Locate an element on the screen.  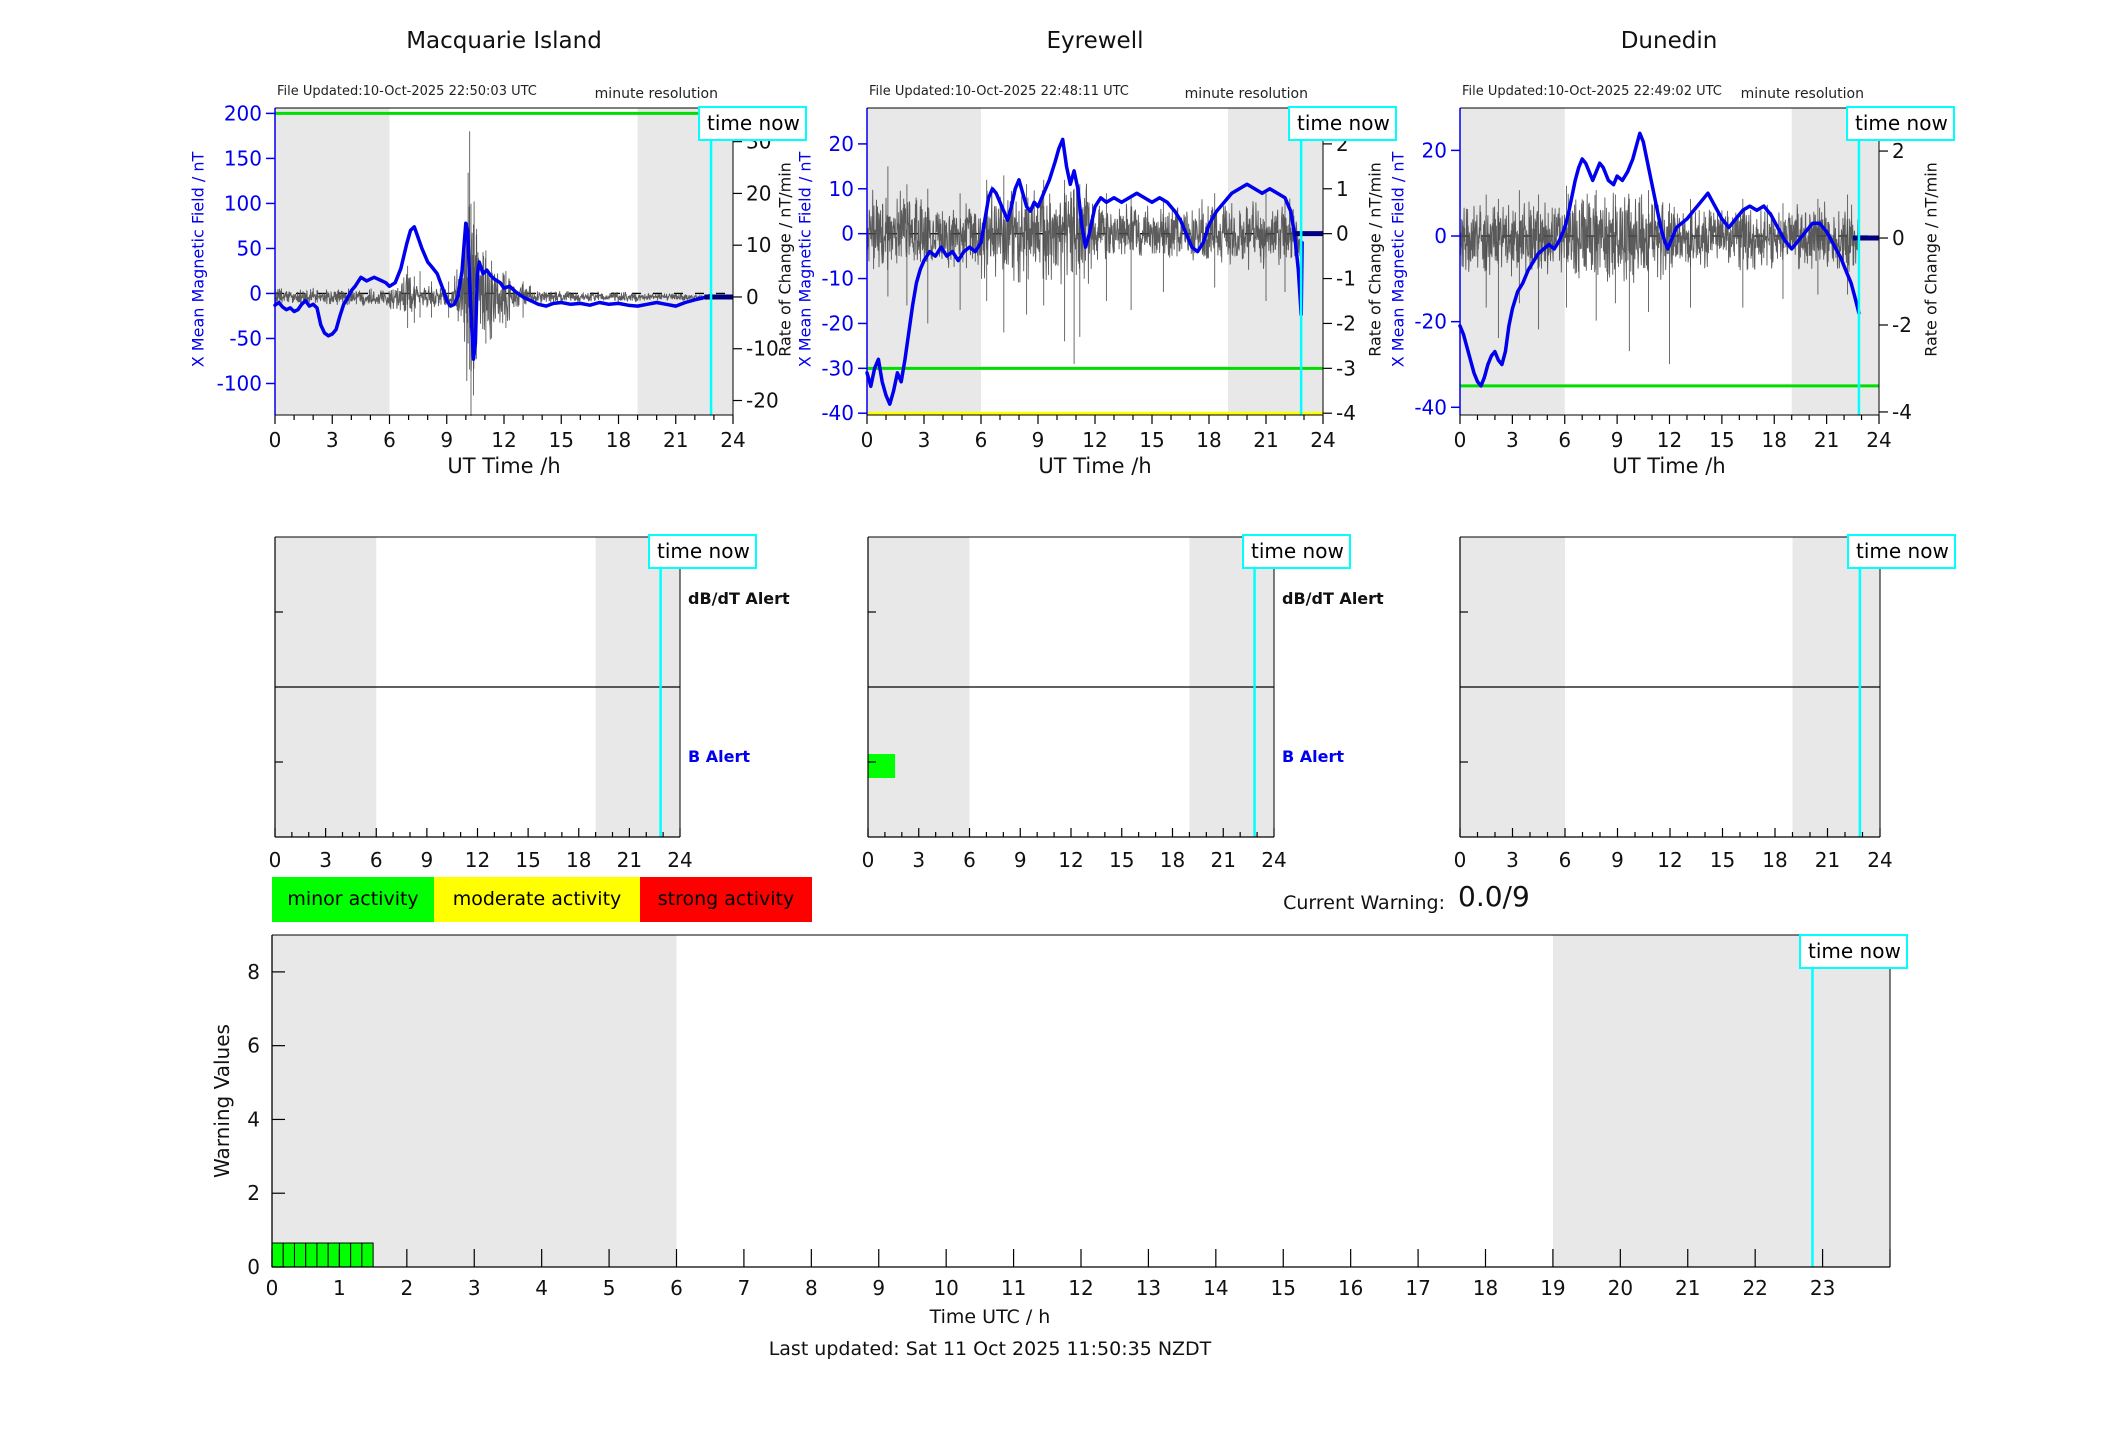
svg-text: 7 is located at coordinates (744, 1288).